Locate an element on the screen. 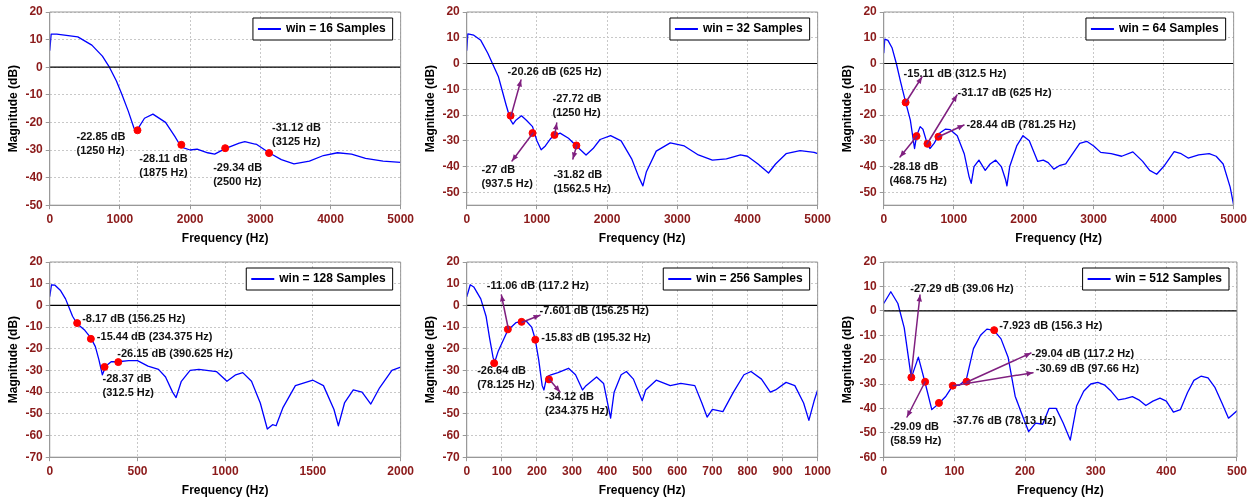 Image resolution: width=1250 pixels, height=502 pixels. annotation: -7.923 dB (156.3 Hz) is located at coordinates (1051, 325).